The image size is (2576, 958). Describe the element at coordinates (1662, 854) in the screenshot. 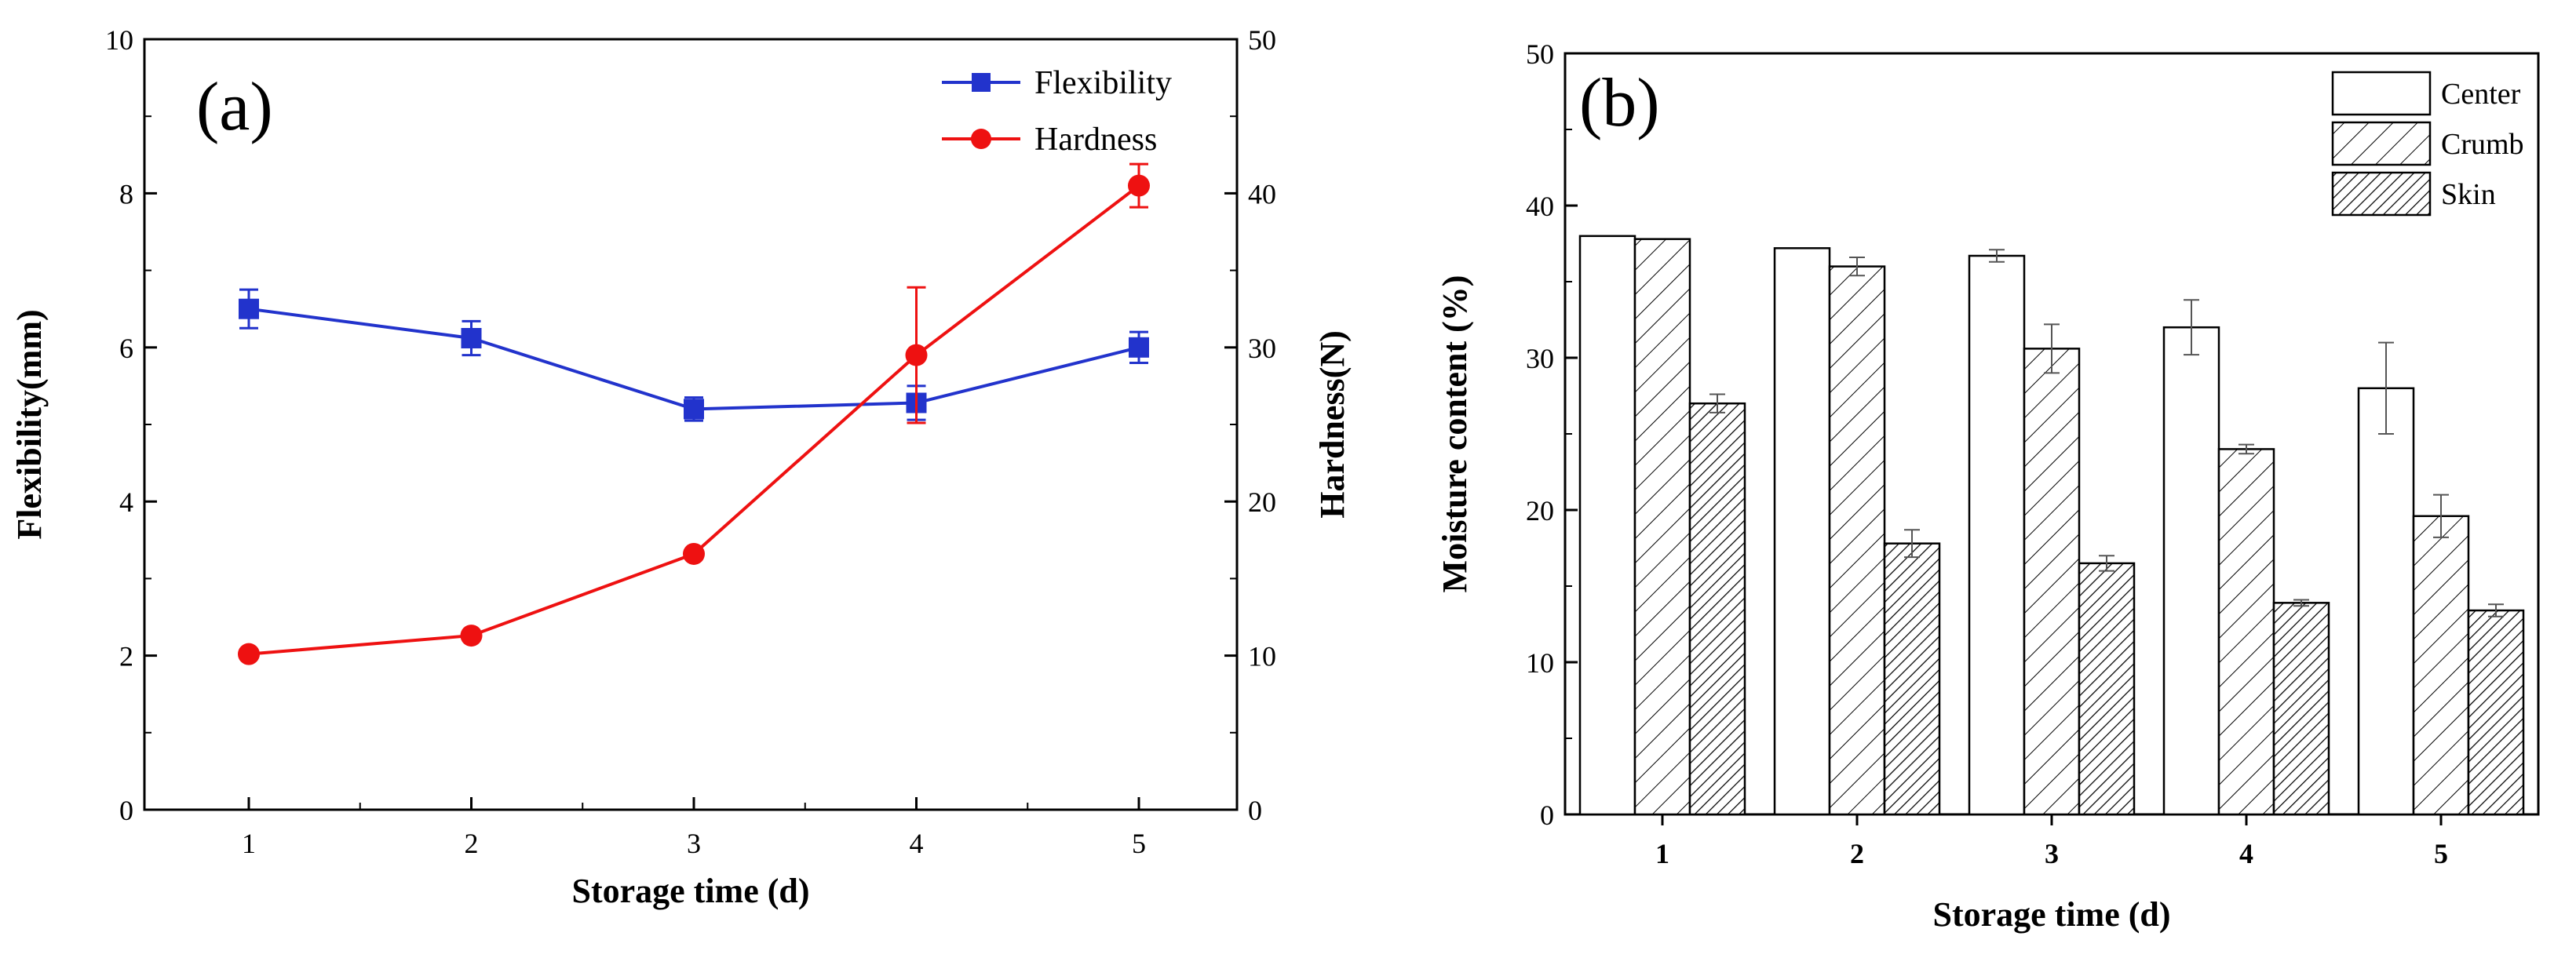

I see `panel-b-x-tick-label: 1` at that location.